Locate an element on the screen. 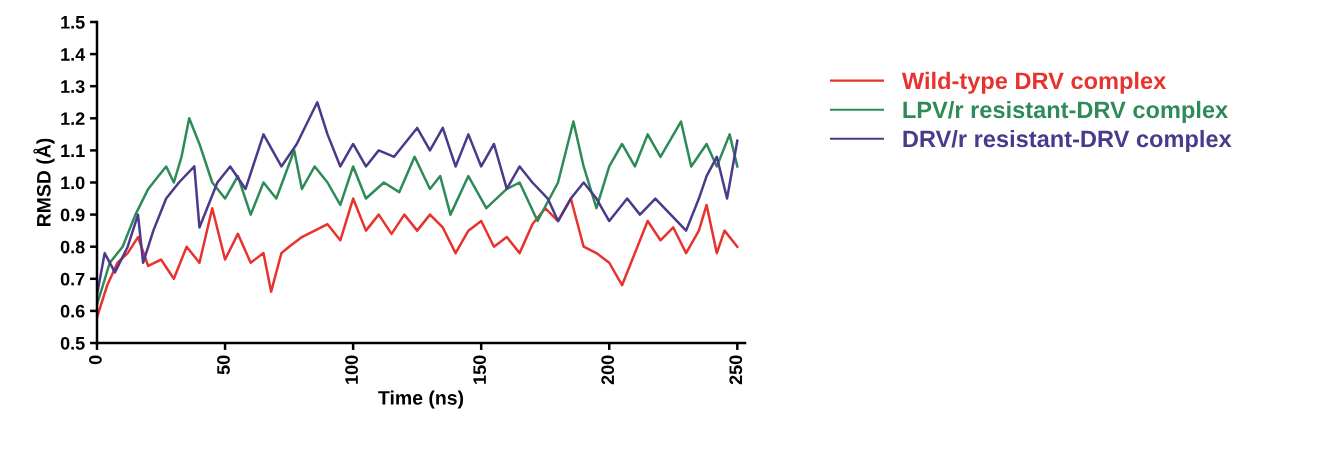  legend-label: Wild-type DRV complex is located at coordinates (1034, 82).